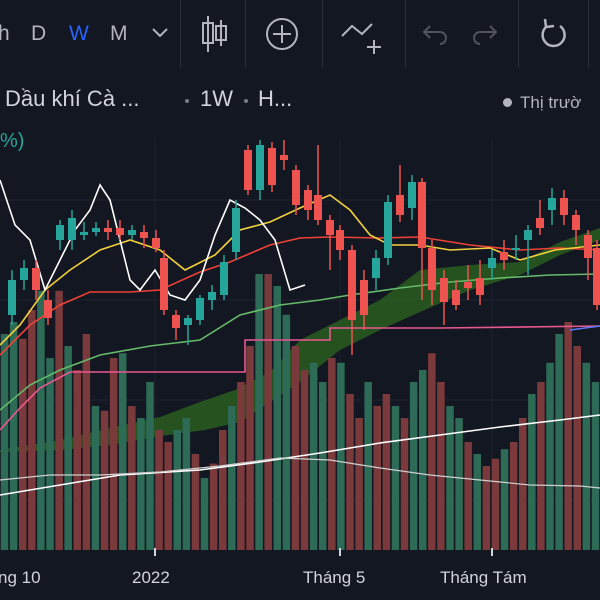  What do you see at coordinates (20, 577) in the screenshot?
I see `axis-label-oct: ng 10` at bounding box center [20, 577].